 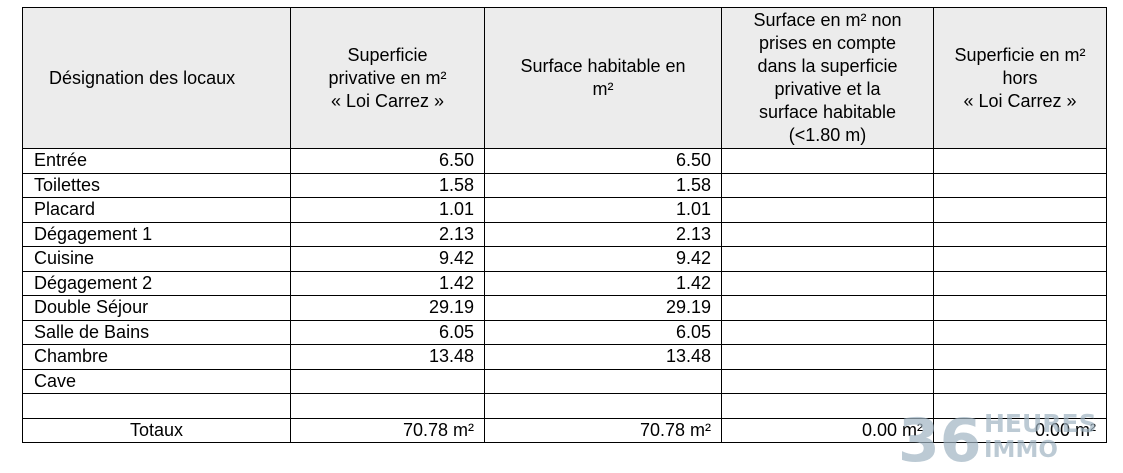 I want to click on room-name: Cuisine, so click(x=156, y=259).